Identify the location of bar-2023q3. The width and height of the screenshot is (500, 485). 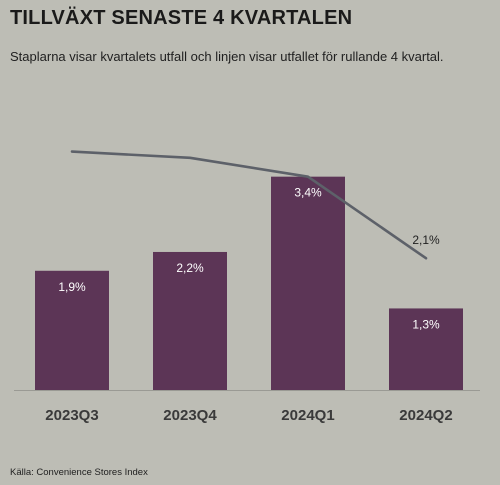
(72, 330).